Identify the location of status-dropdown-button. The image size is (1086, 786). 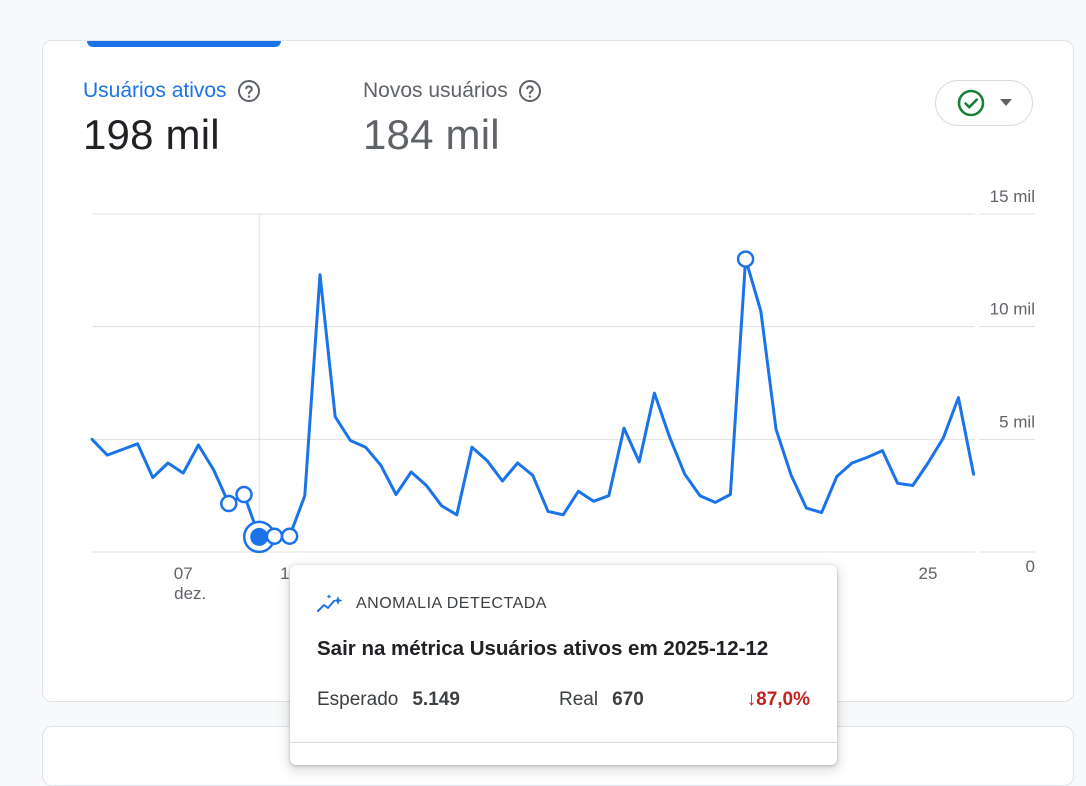
(984, 103).